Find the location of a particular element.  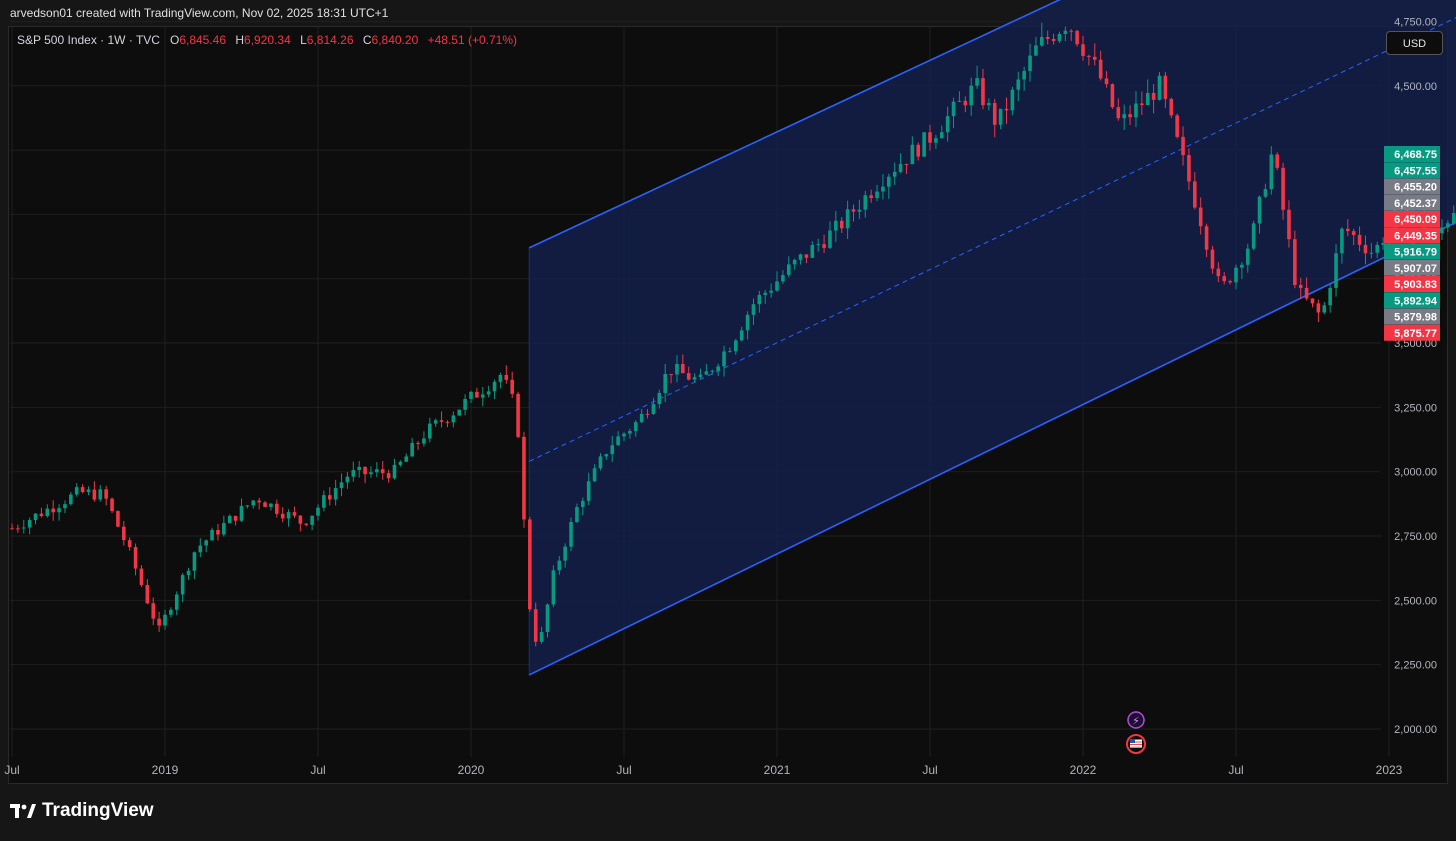

currency-button: USD is located at coordinates (1414, 43).